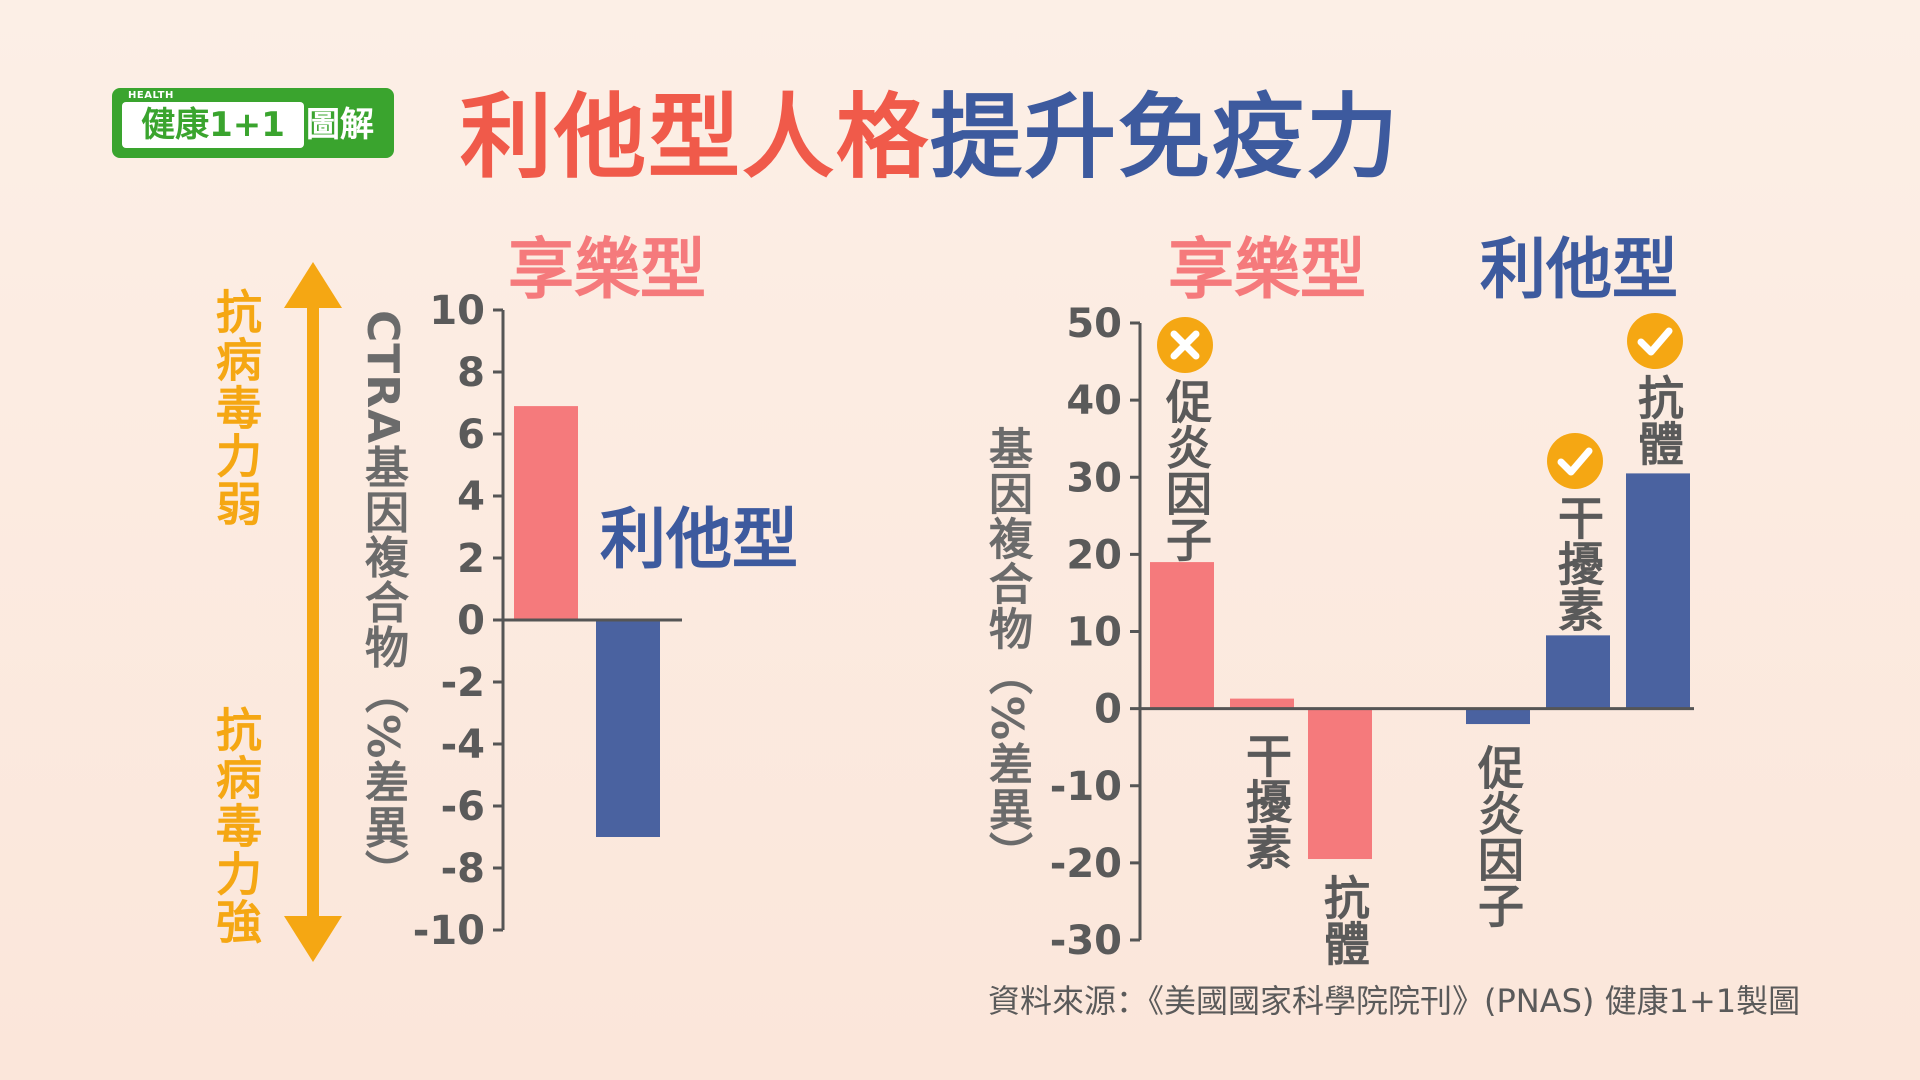 This screenshot has width=1920, height=1080. I want to click on bar-label-altruistic-antibody: 抗體, so click(1658, 420).